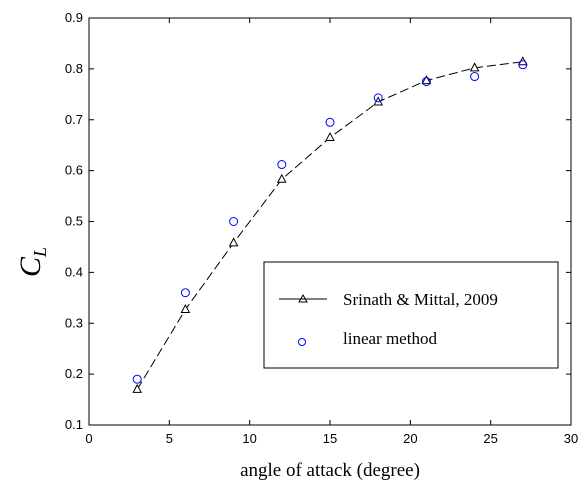 The width and height of the screenshot is (581, 486). I want to click on x-tick-label: 5, so click(169, 438).